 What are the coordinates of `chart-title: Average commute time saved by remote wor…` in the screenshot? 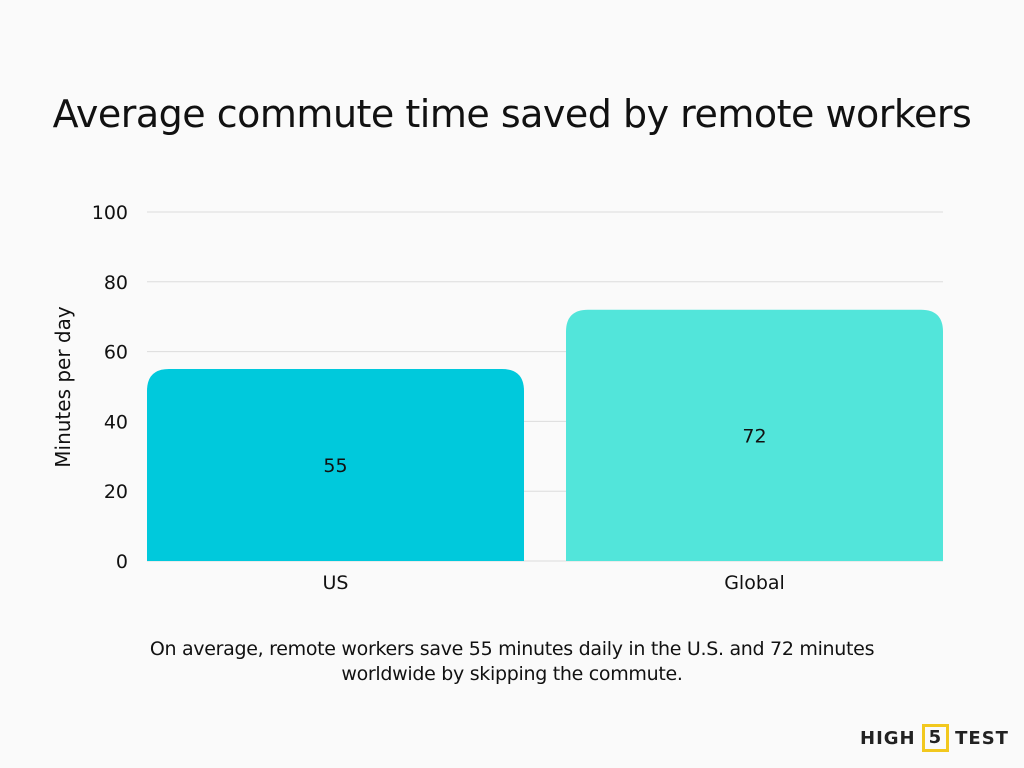 It's located at (512, 114).